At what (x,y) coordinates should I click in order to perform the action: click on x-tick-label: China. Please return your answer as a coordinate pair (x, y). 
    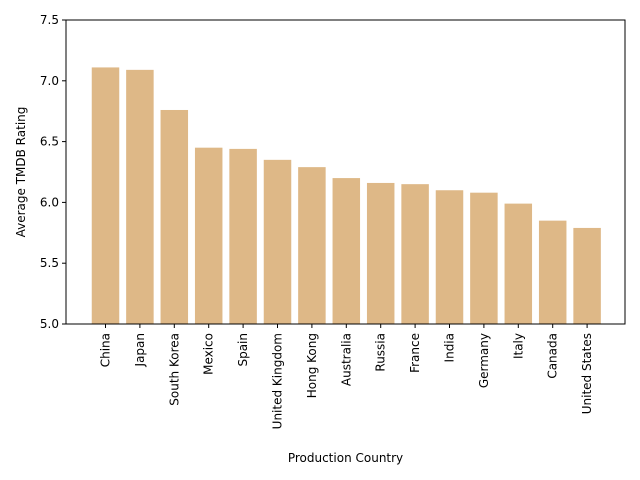
    Looking at the image, I should click on (106, 350).